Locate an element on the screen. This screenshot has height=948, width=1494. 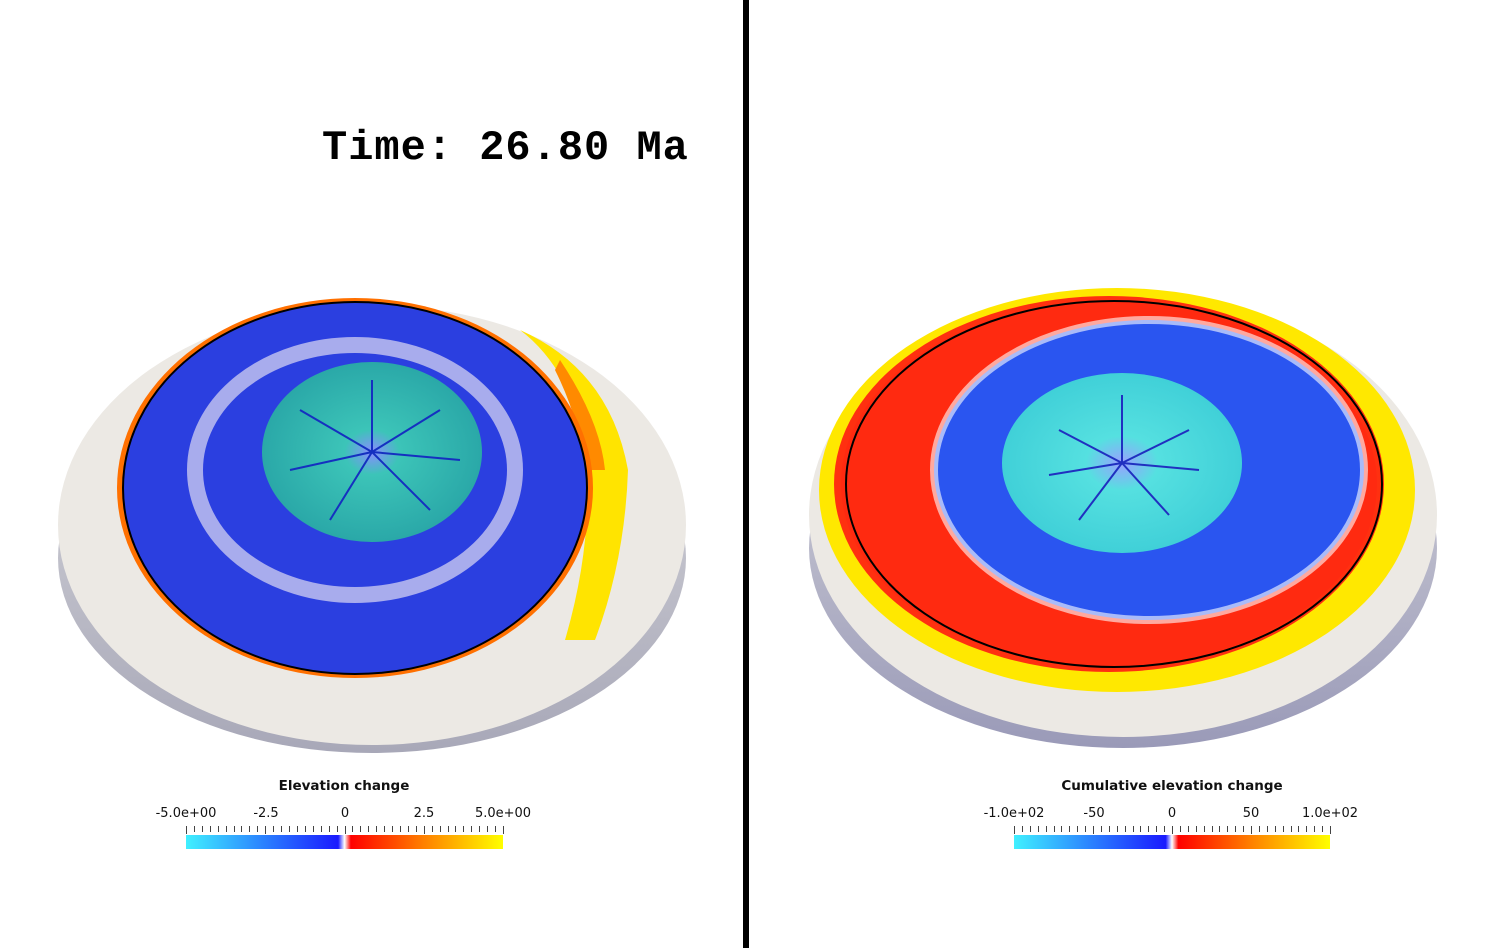
panel-divider is located at coordinates (746, 474).